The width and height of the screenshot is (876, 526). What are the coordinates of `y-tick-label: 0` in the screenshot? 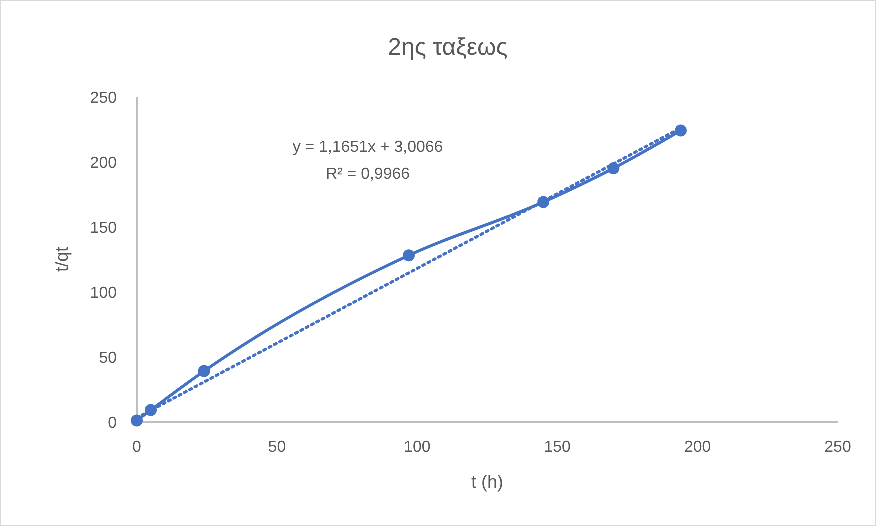 It's located at (113, 423).